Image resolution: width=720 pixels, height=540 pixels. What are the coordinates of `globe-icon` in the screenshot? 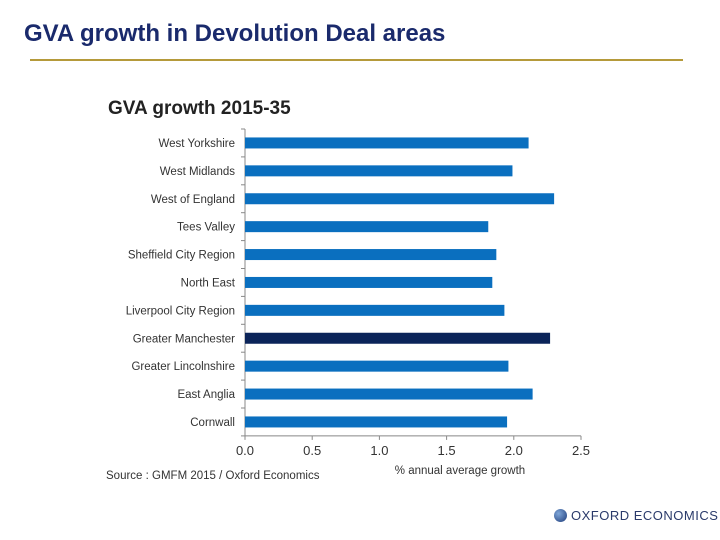 It's located at (560, 515).